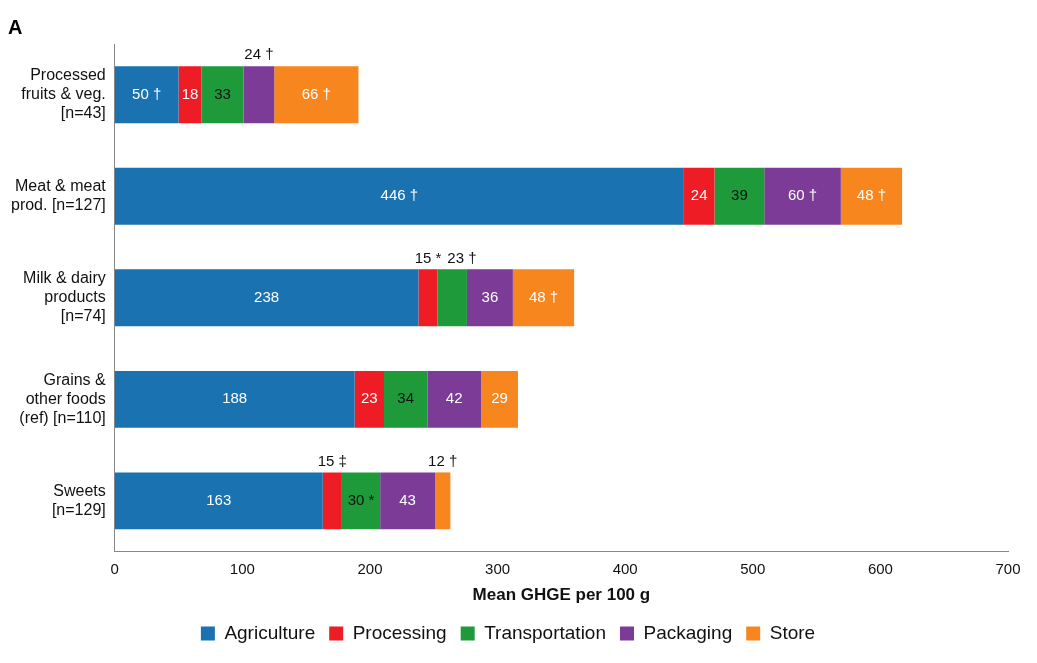 This screenshot has width=1037, height=663. I want to click on x-tick-label: 0, so click(114, 568).